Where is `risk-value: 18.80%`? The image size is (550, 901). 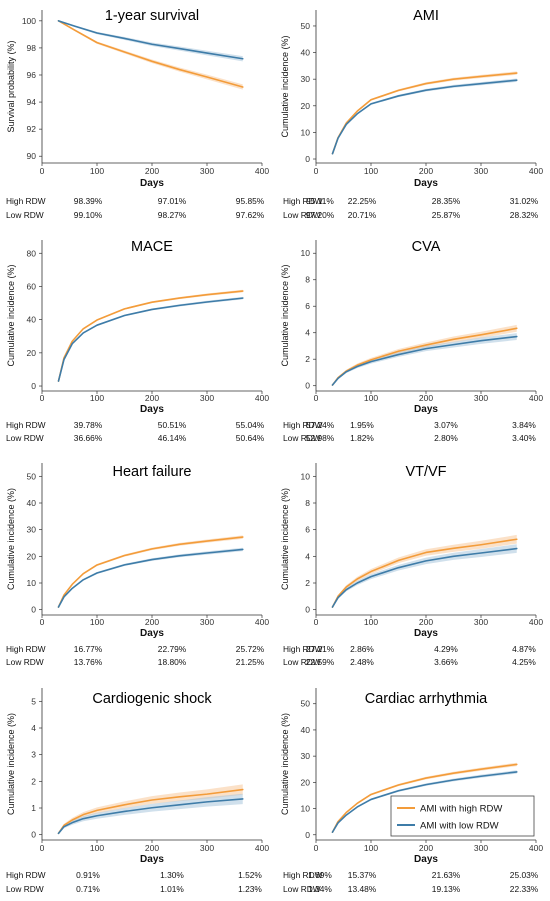 risk-value: 18.80% is located at coordinates (172, 662).